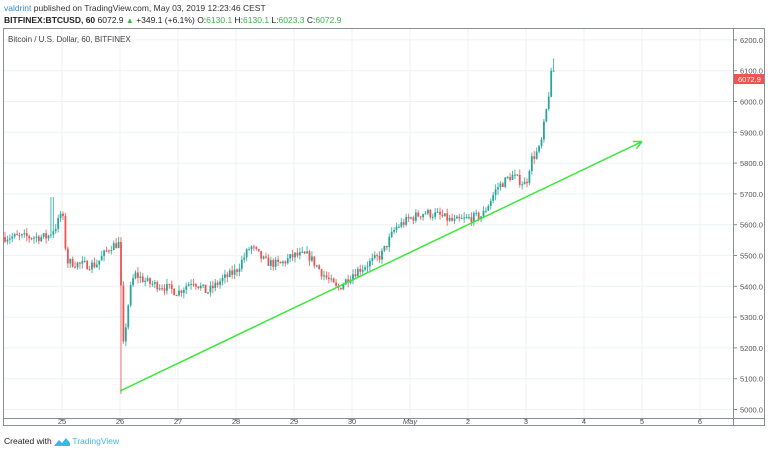  I want to click on price-tick-label: 5200.0, so click(751, 348).